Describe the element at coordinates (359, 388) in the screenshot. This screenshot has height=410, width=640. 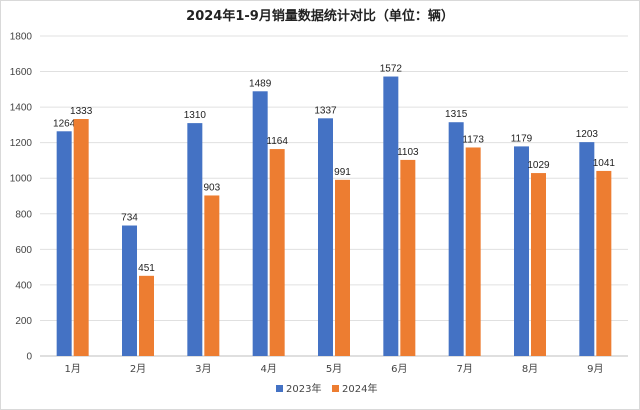
I see `legend-entry: 2024年` at that location.